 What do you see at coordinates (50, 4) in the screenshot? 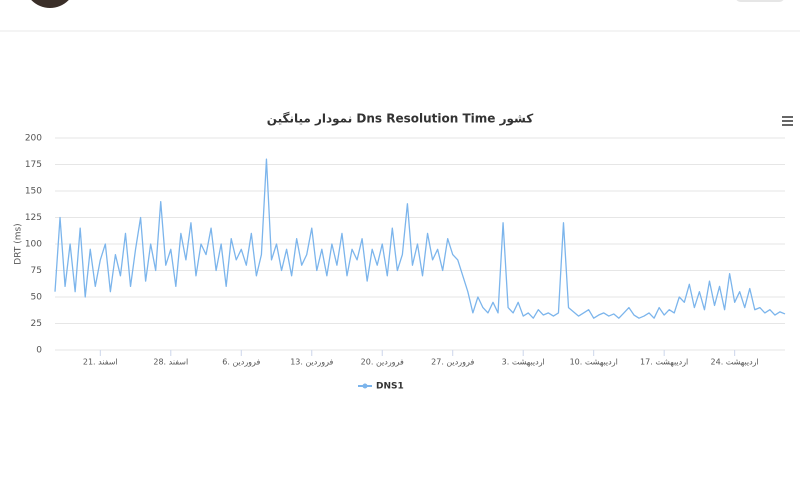
I see `avatar` at bounding box center [50, 4].